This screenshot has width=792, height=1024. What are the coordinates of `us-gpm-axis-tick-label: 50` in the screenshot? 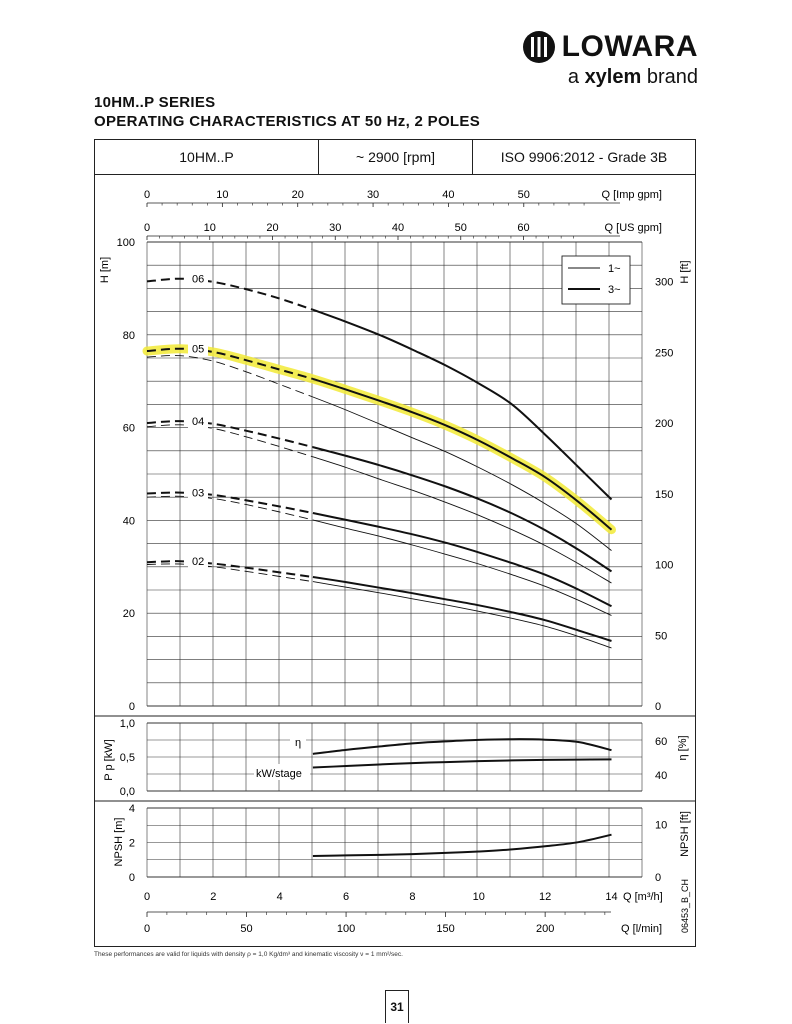 It's located at (461, 228).